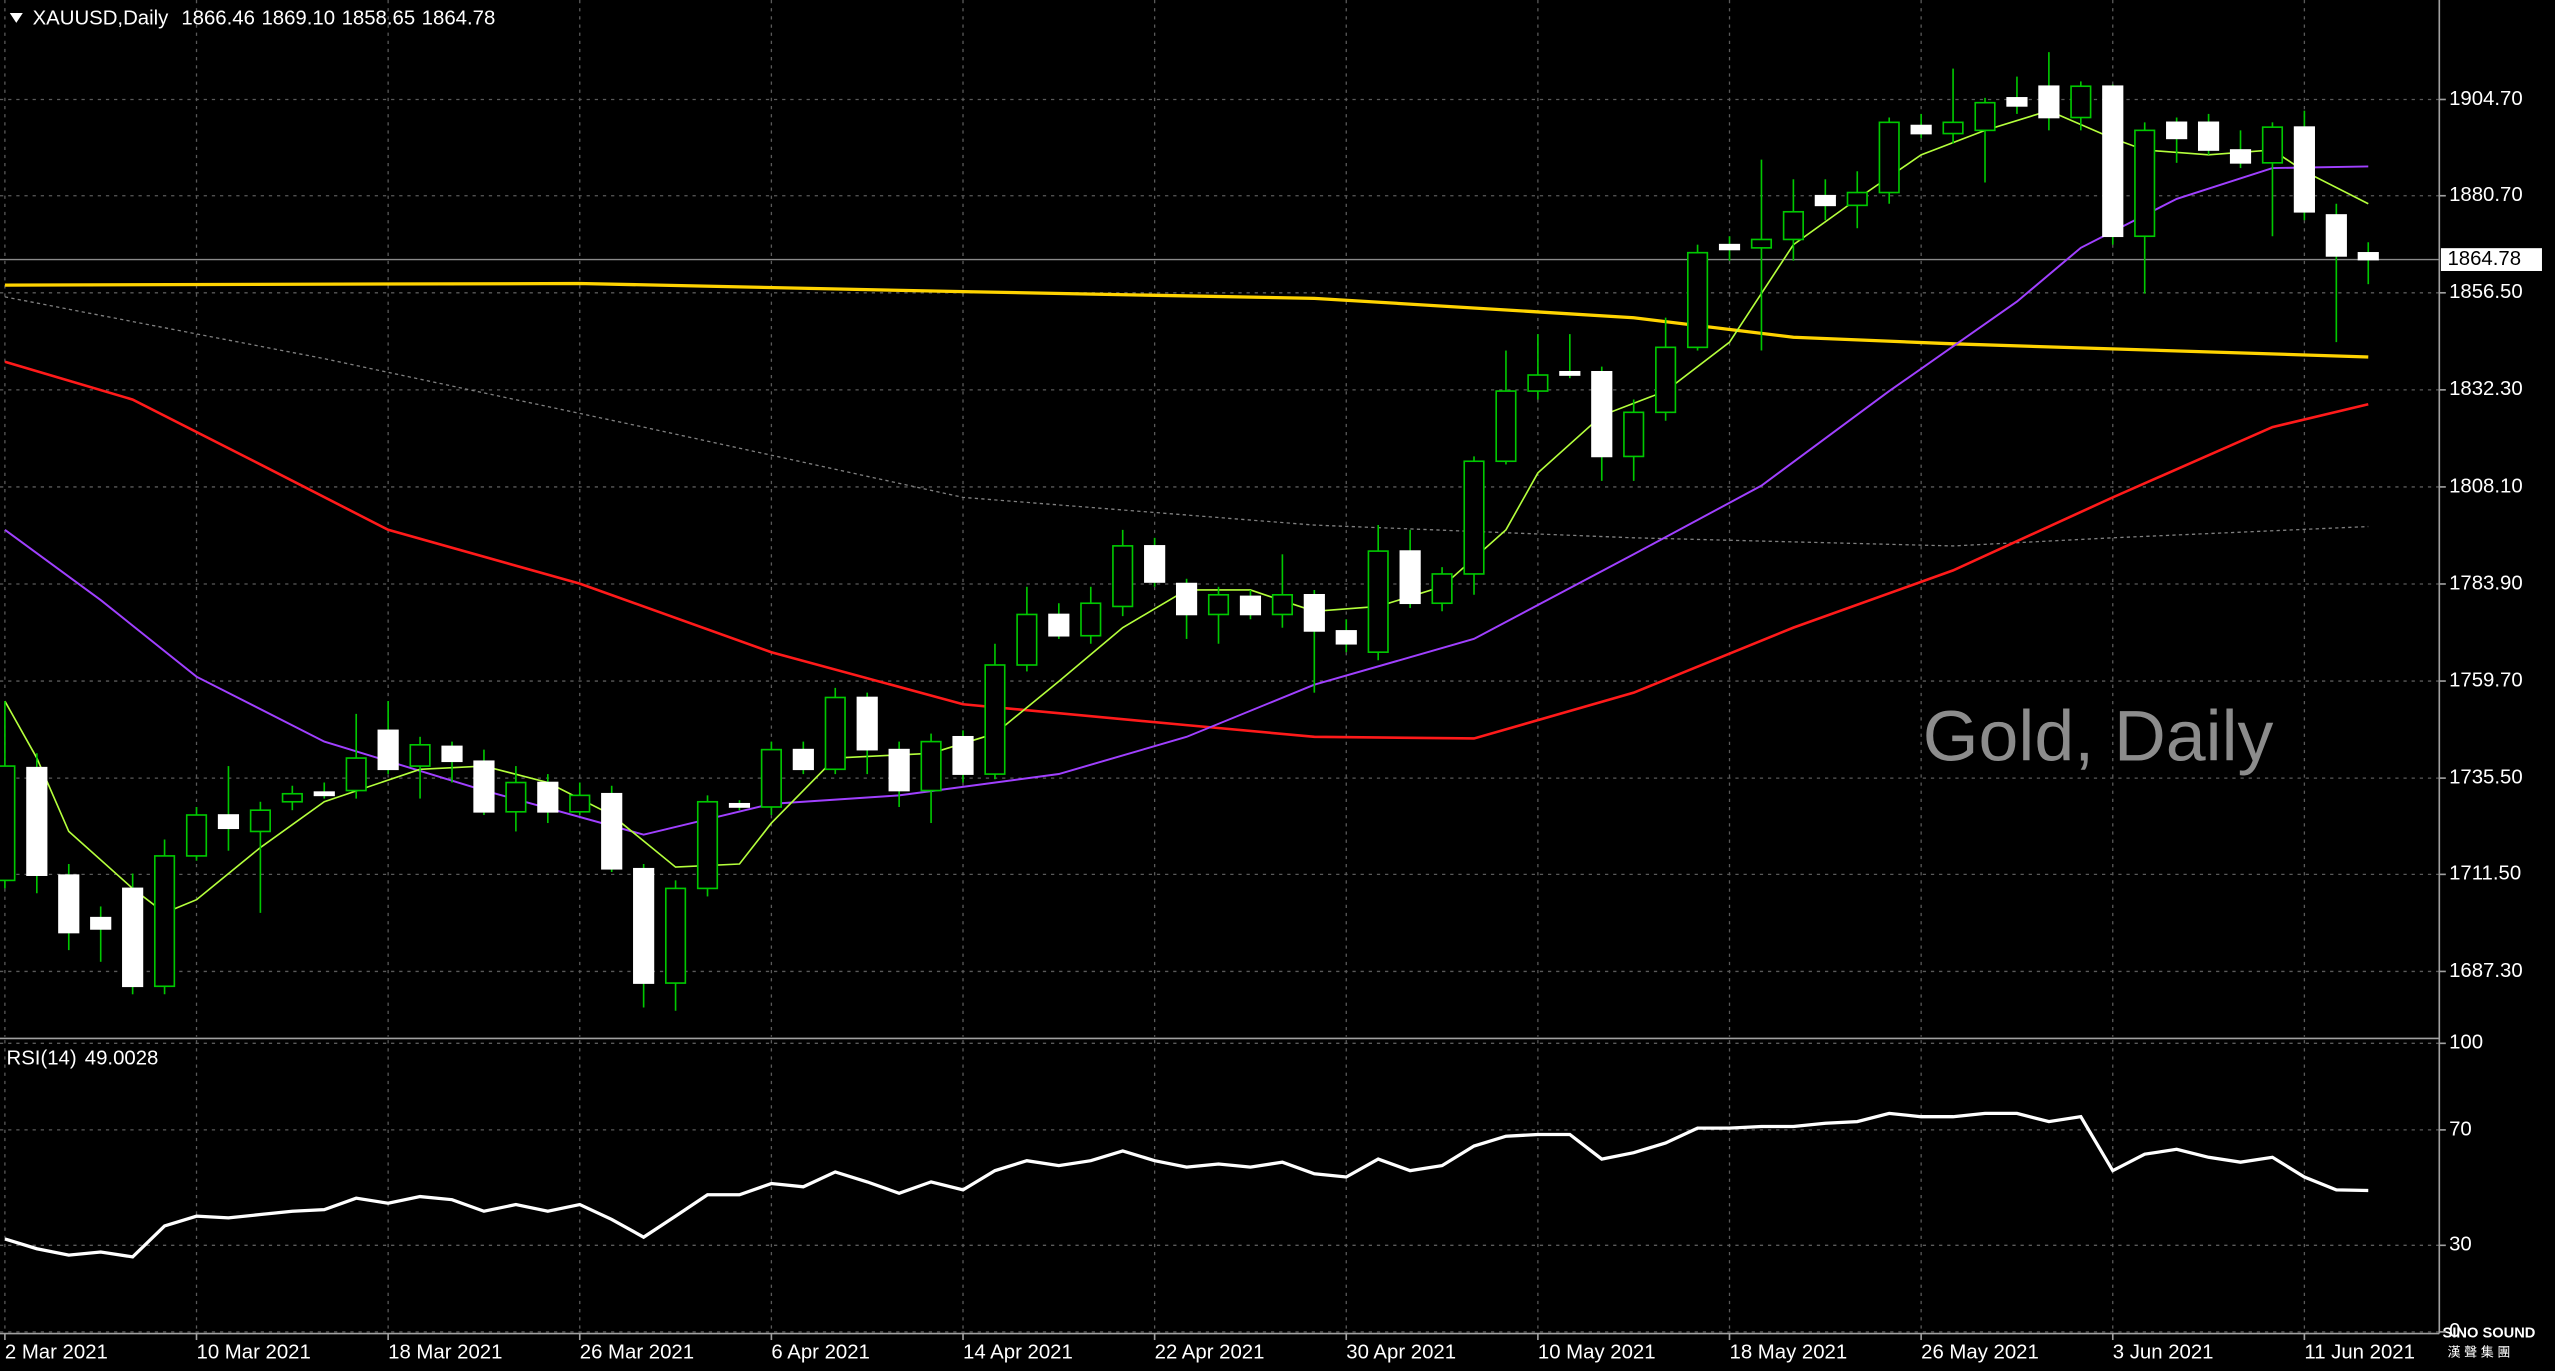 Image resolution: width=2555 pixels, height=1371 pixels. I want to click on x-tick-label: 22 Apr 2021, so click(1210, 1352).